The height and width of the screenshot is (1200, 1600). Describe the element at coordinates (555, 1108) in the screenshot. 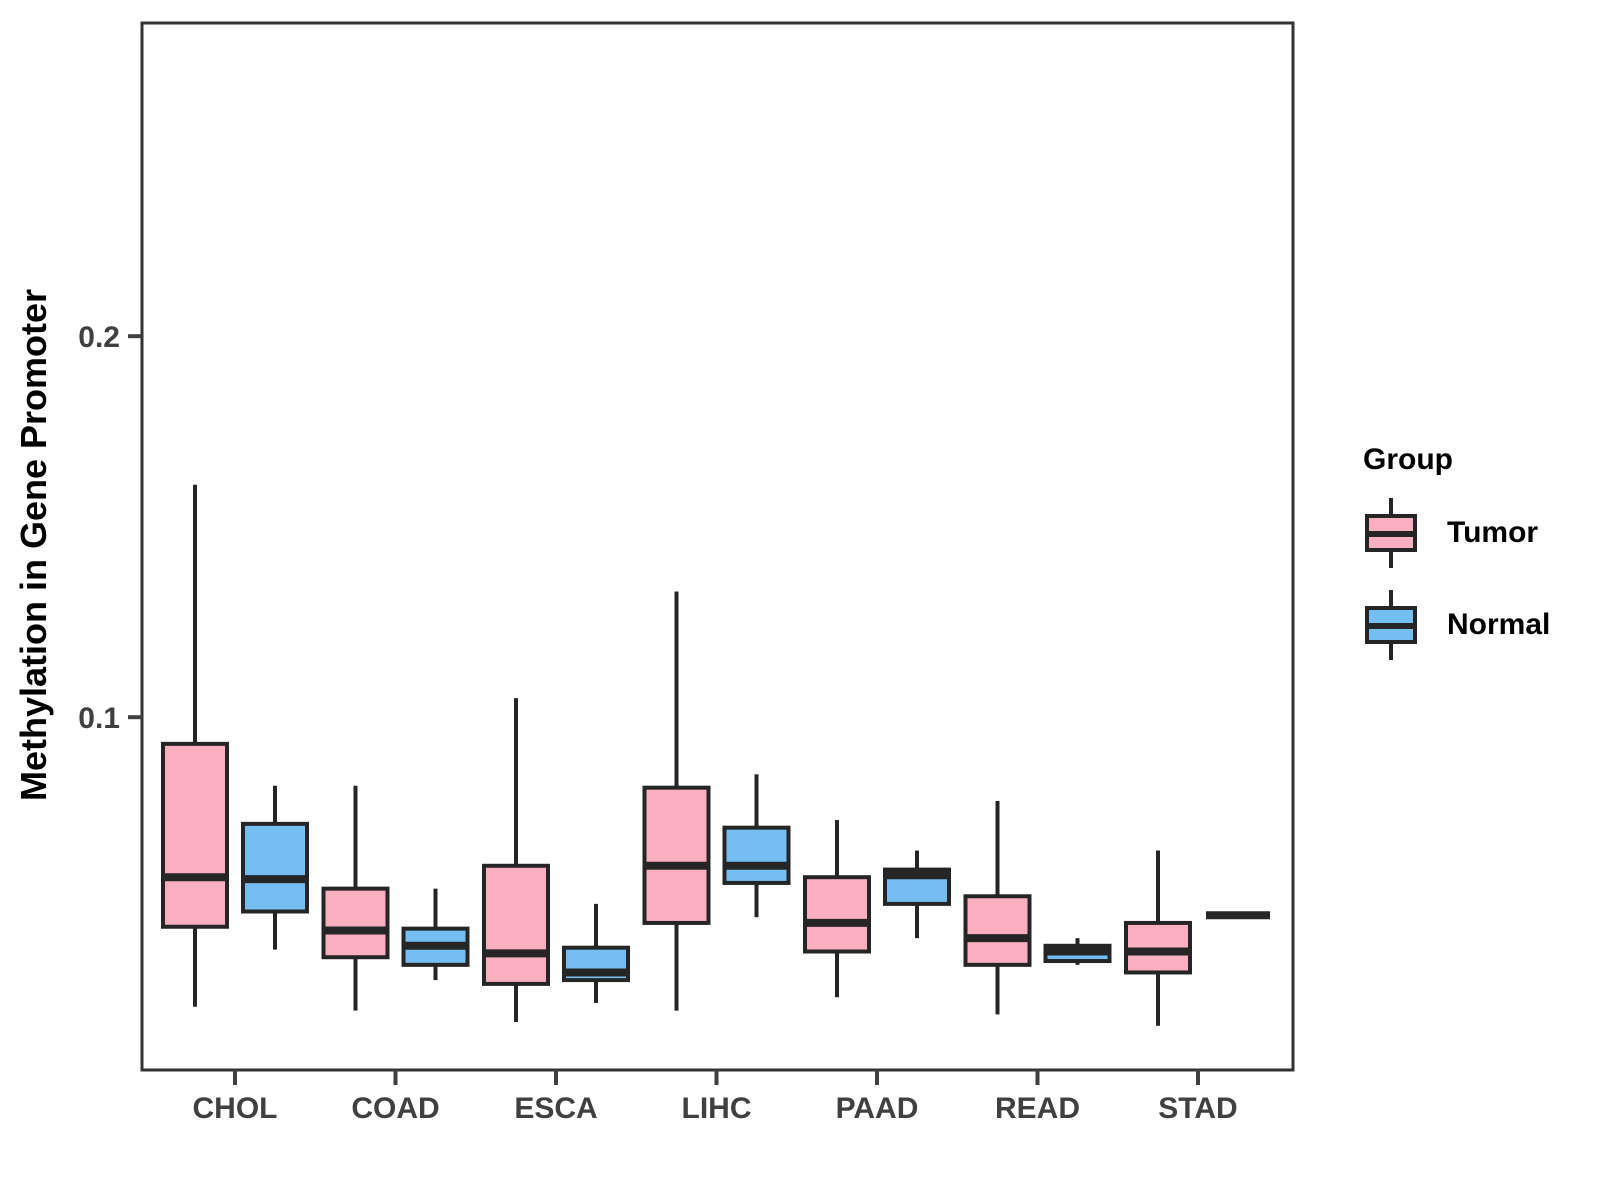

I see `x-tick-label-esca: ESCA` at that location.